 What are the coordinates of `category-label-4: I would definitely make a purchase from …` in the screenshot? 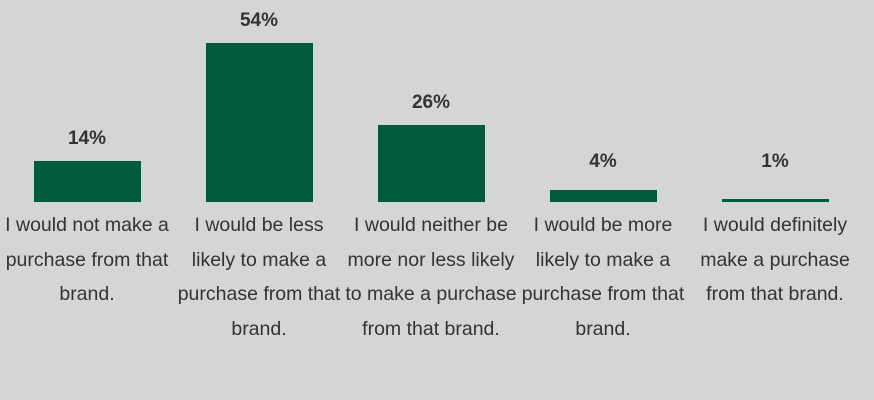 It's located at (775, 259).